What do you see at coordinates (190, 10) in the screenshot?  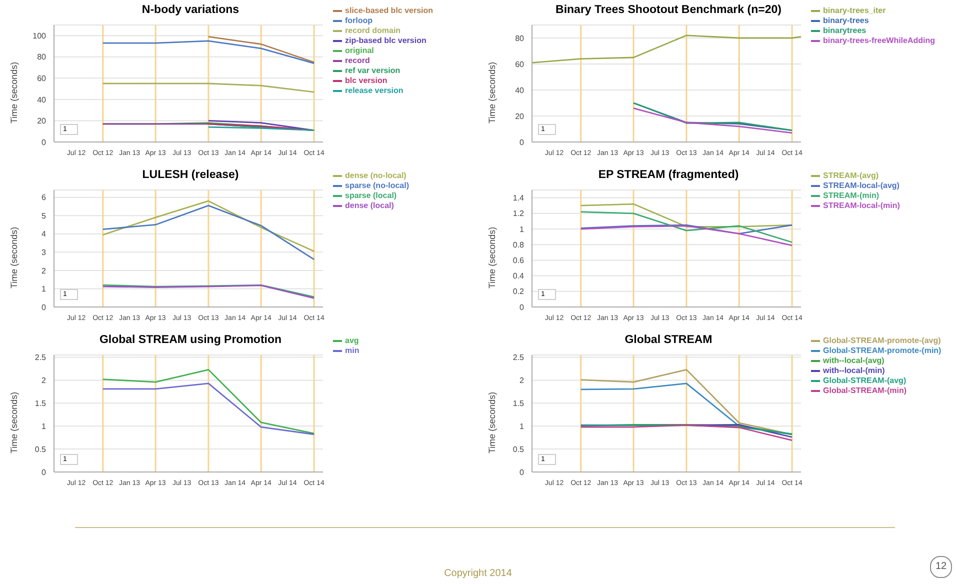 I see `chart-title: N-body variations` at bounding box center [190, 10].